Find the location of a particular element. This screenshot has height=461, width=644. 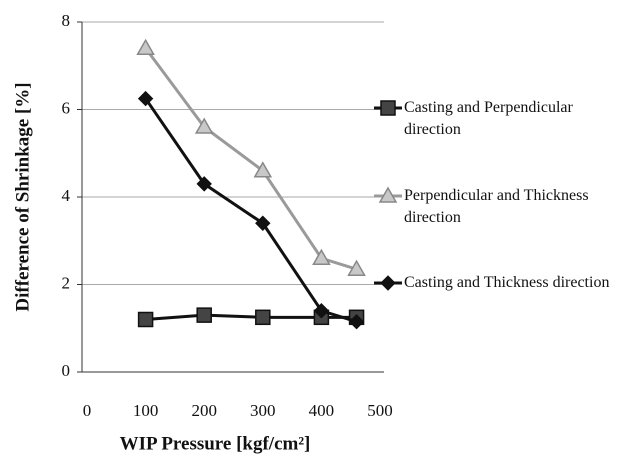

x-tick-label: 300 is located at coordinates (263, 410).